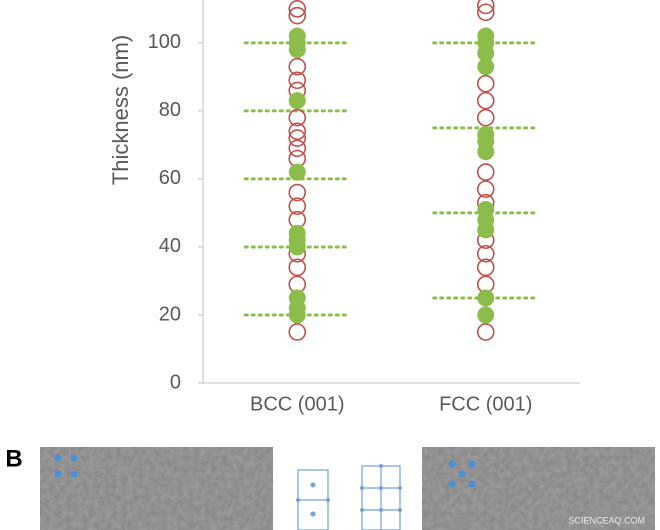 This screenshot has width=660, height=530. Describe the element at coordinates (606, 520) in the screenshot. I see `watermark: SCIENCEAQ.COM` at that location.